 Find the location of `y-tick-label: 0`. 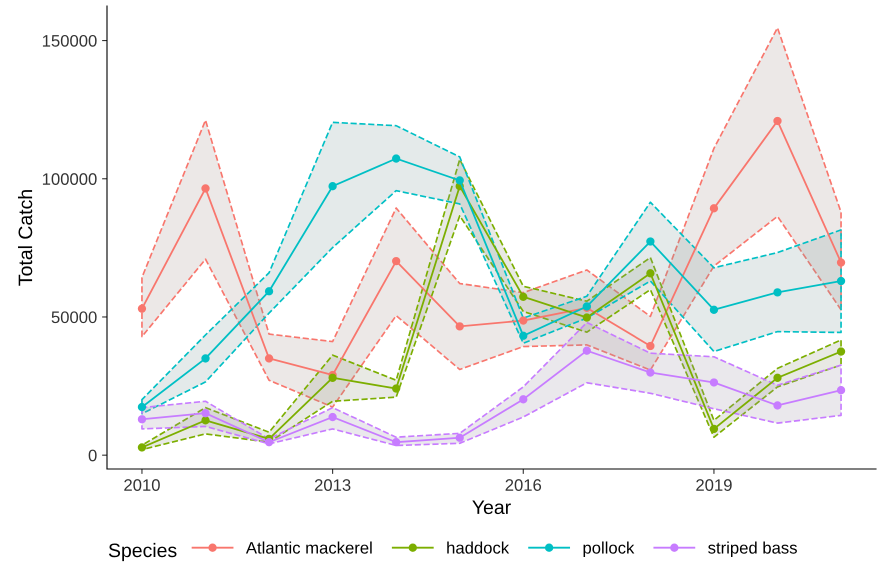

y-tick-label: 0 is located at coordinates (92, 456).